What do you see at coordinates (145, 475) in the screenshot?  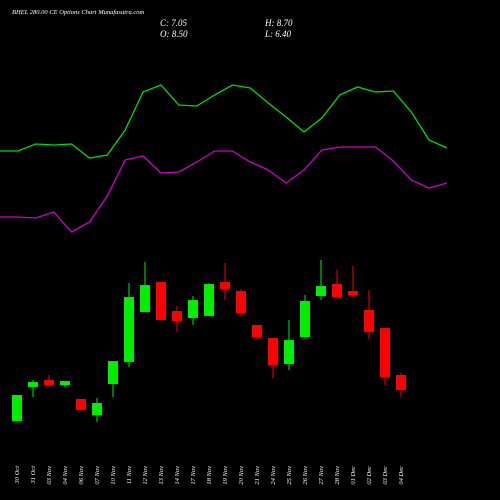 I see `x-tick-label: 12 Nov` at bounding box center [145, 475].